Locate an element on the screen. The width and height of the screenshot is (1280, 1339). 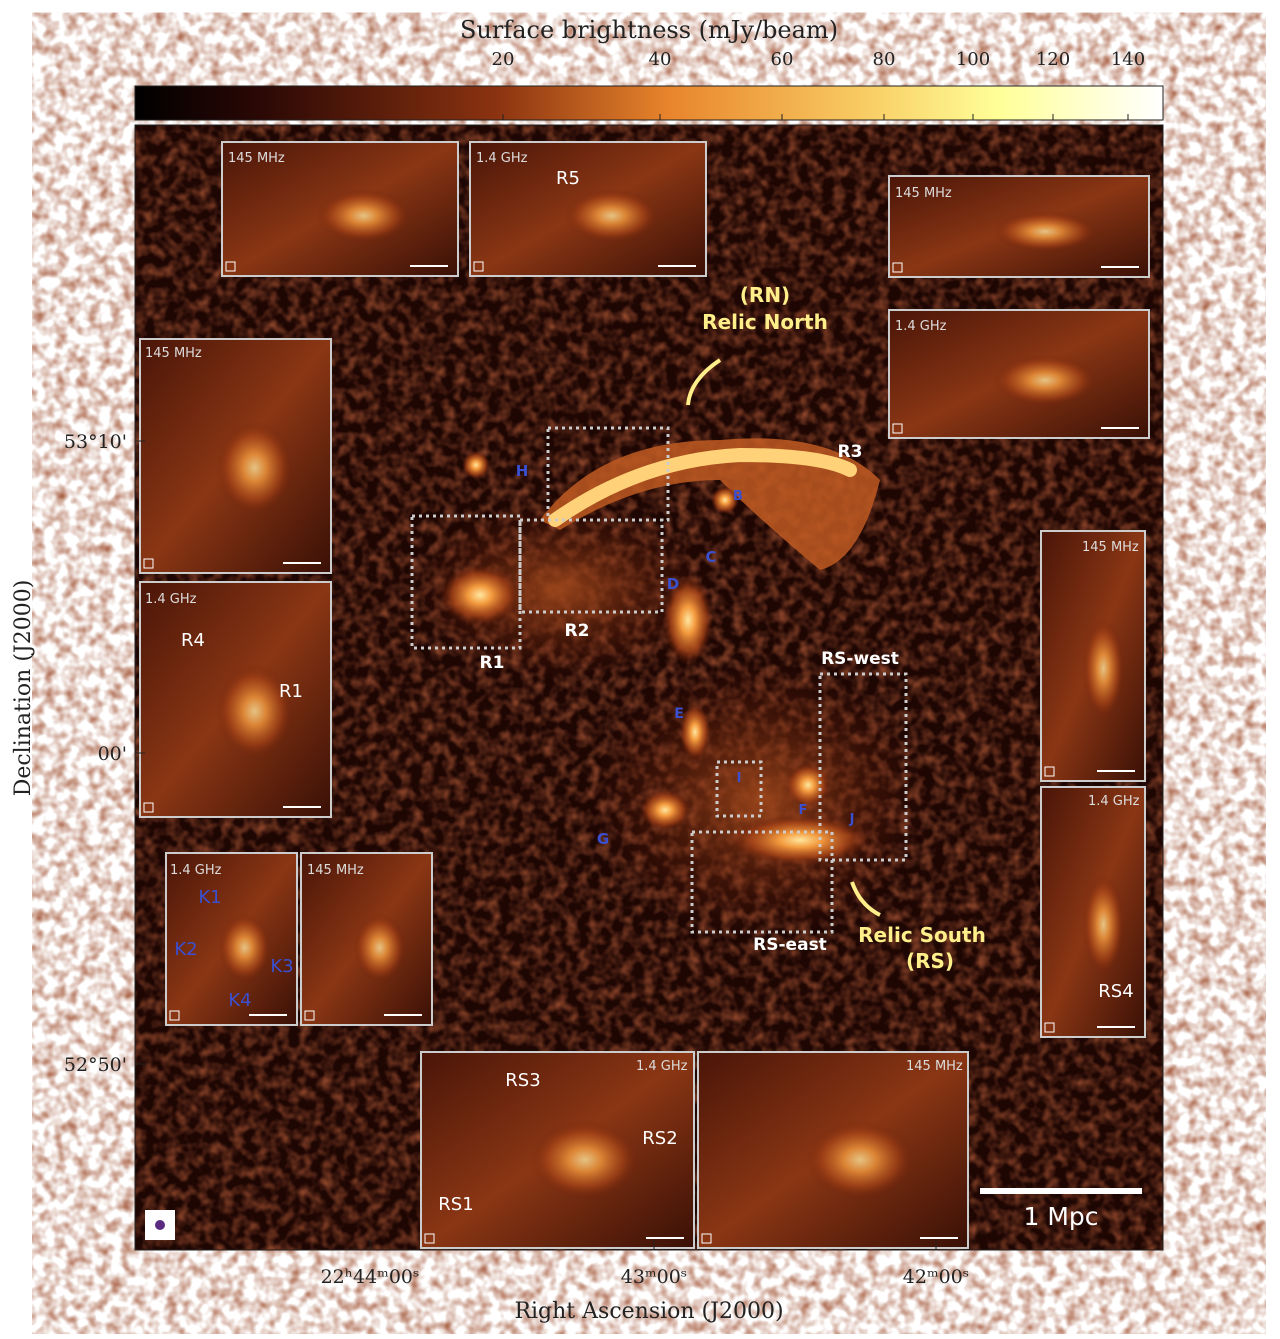
inset-label: R4 is located at coordinates (193, 640).